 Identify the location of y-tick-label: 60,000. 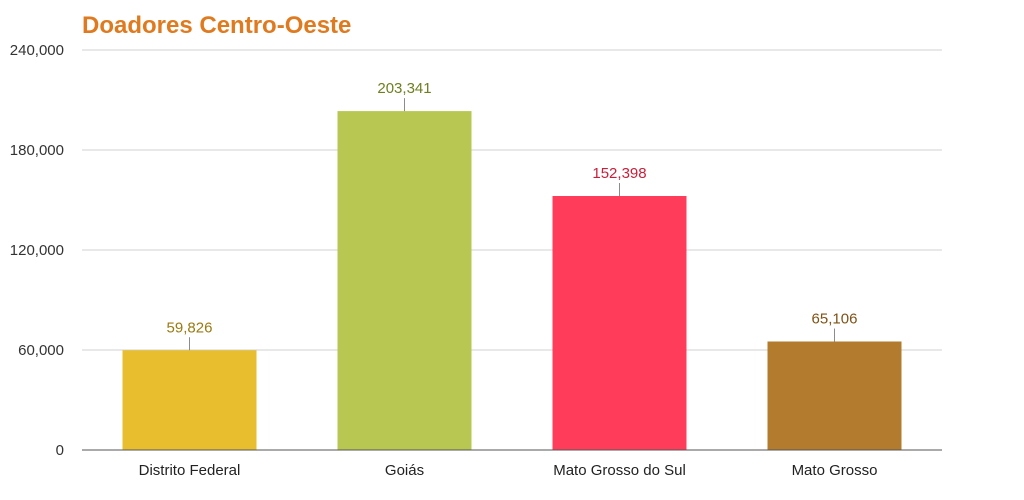
(41, 350).